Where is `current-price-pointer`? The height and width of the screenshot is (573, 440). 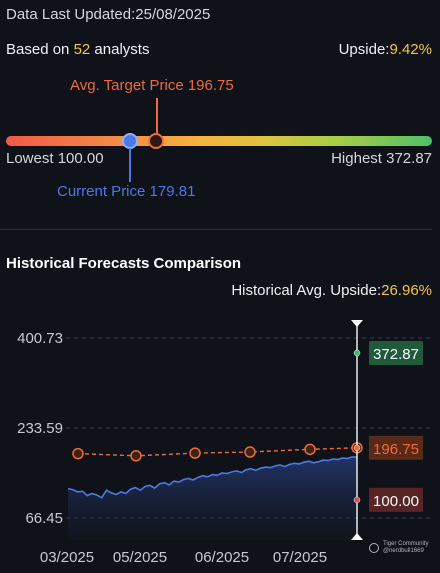
current-price-pointer is located at coordinates (130, 165).